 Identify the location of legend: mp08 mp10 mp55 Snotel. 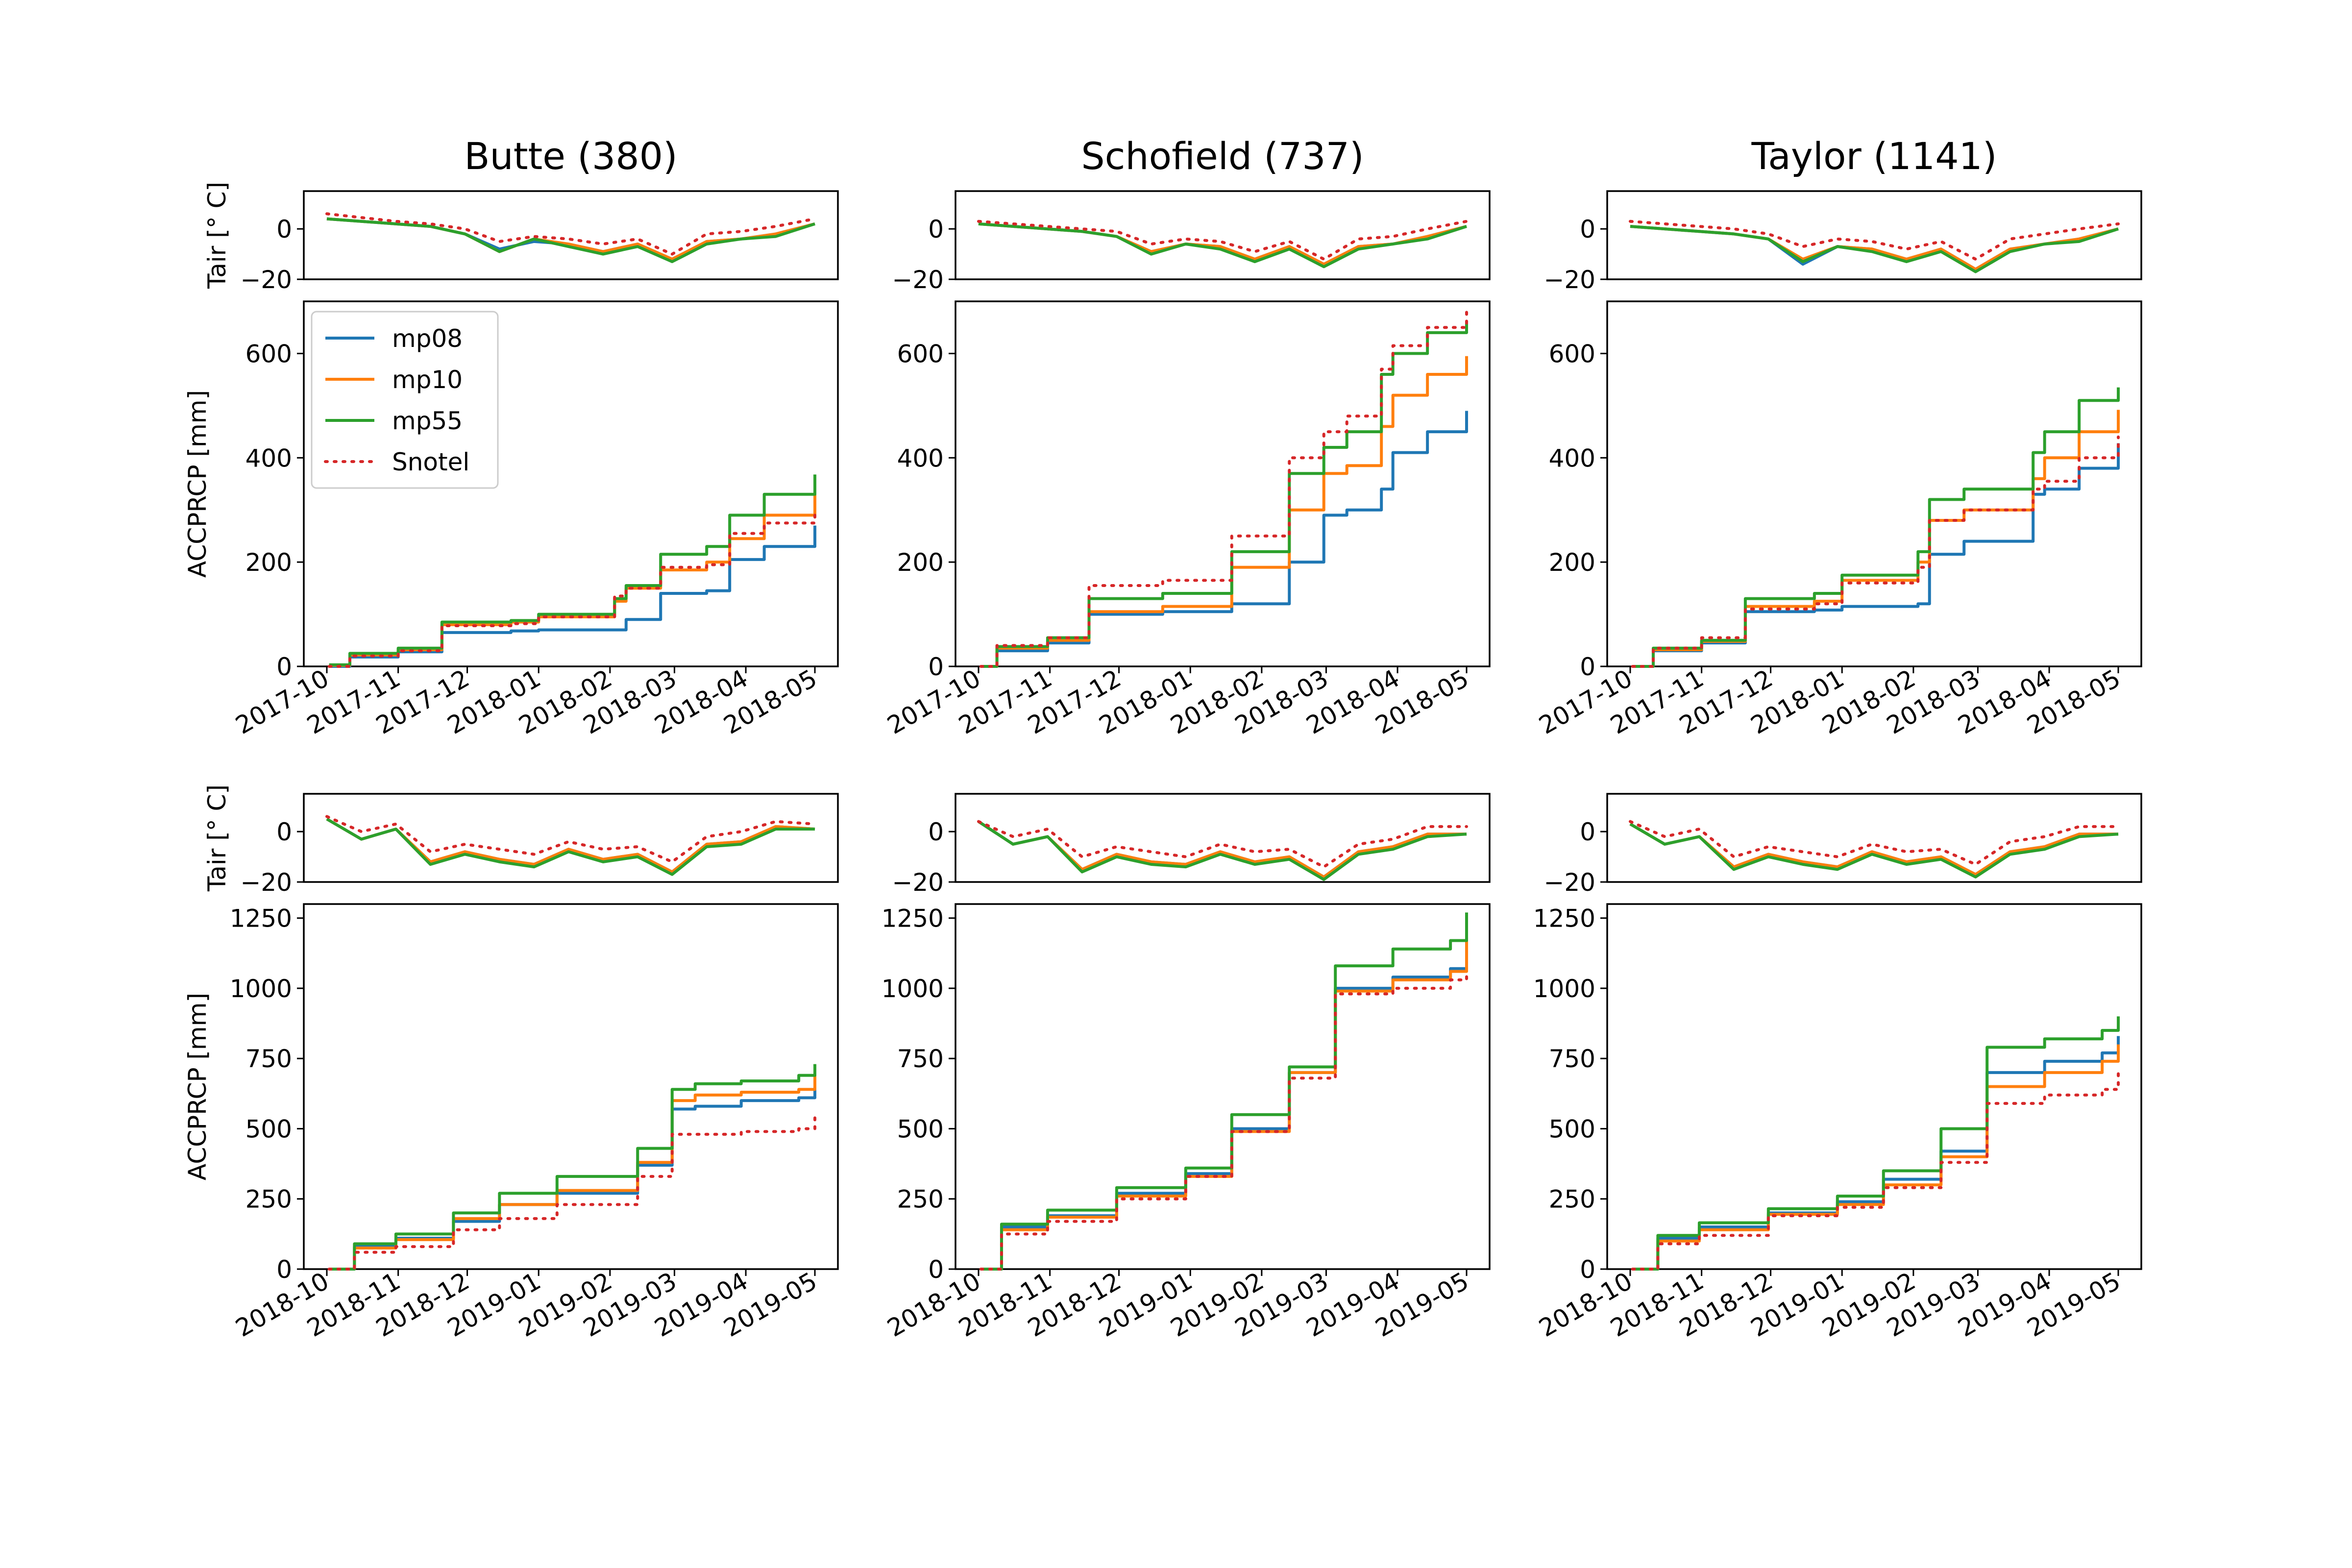
(405, 400).